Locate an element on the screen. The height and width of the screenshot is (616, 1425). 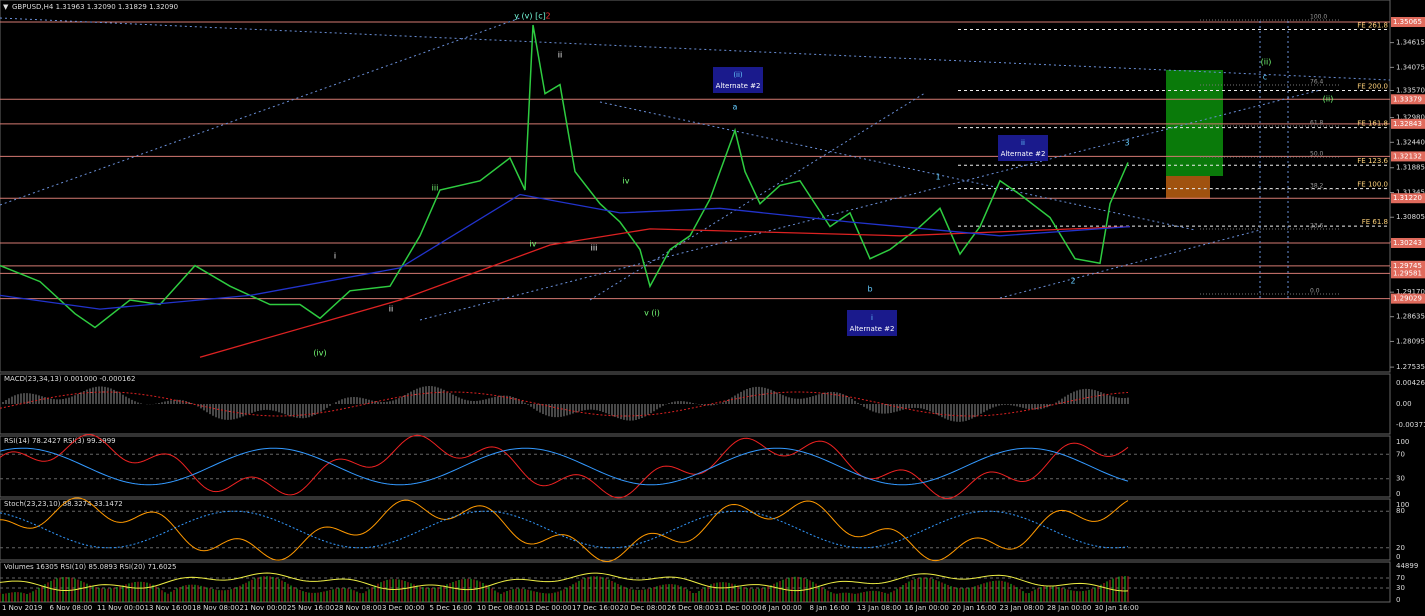
price-tick: 1.31345 is located at coordinates (1410, 192).